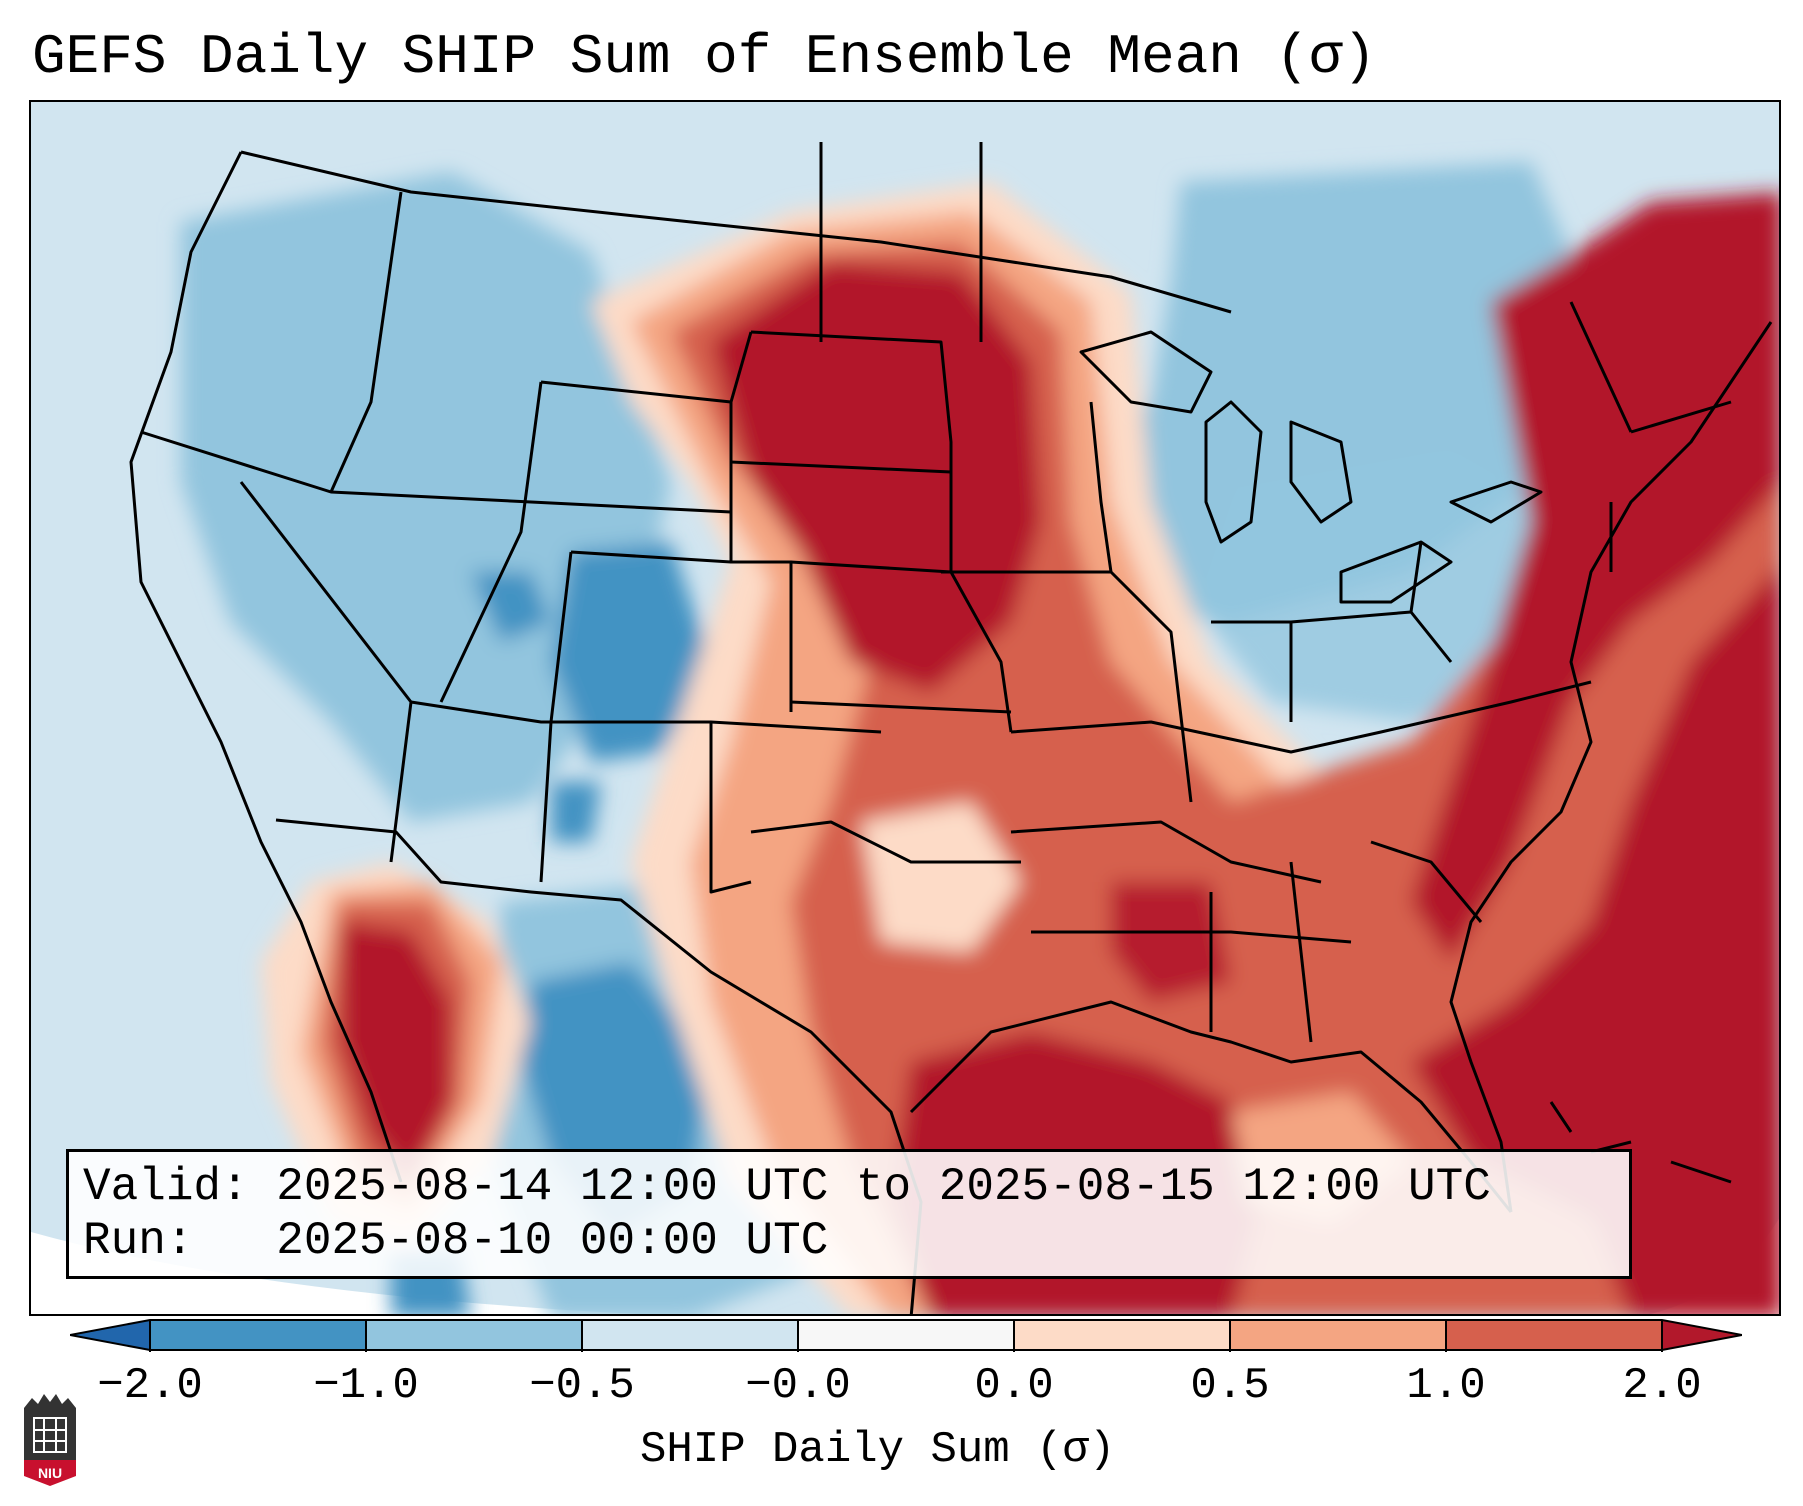 This screenshot has width=1803, height=1506. Describe the element at coordinates (1702, 1335) in the screenshot. I see `colorbar-extend-high` at that location.